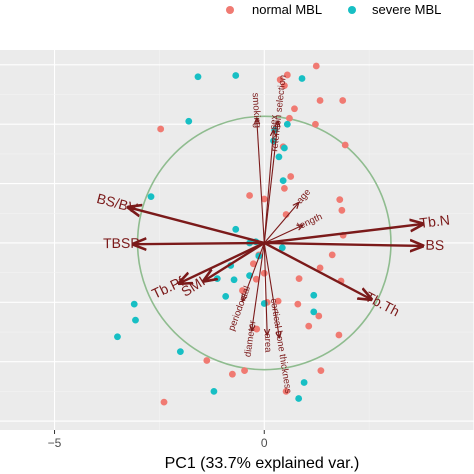  What do you see at coordinates (283, 234) in the screenshot?
I see `loading-arrow-length` at bounding box center [283, 234].